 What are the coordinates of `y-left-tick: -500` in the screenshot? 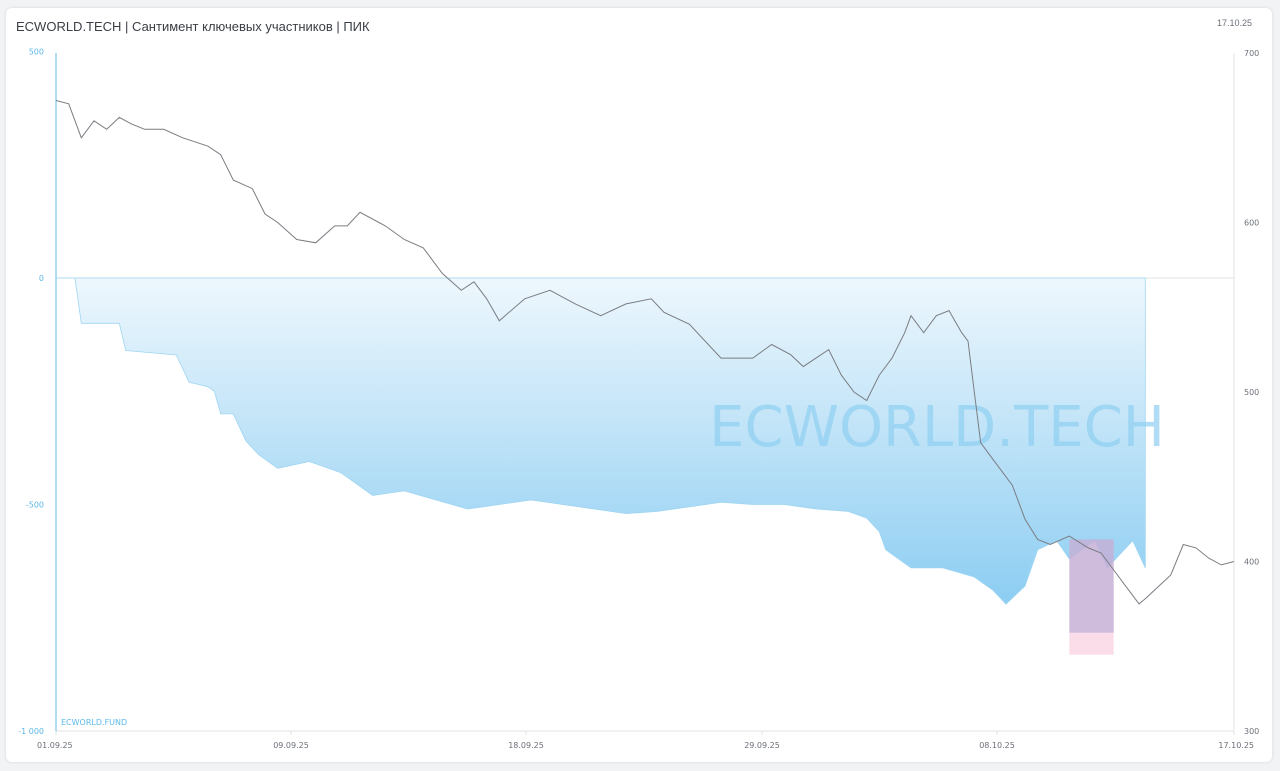 It's located at (35, 505).